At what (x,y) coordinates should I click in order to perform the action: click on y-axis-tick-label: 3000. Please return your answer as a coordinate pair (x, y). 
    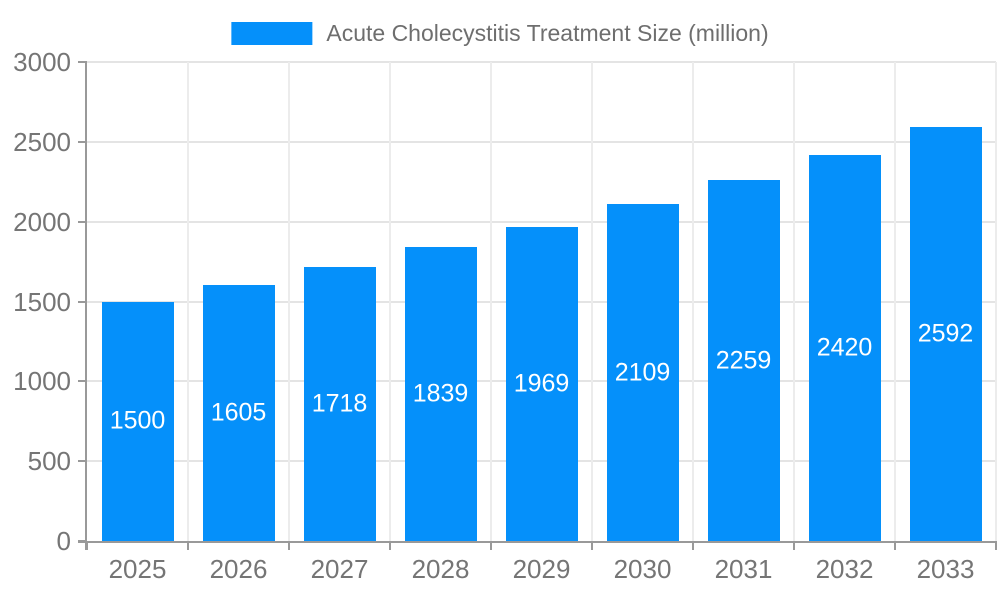
    Looking at the image, I should click on (42, 62).